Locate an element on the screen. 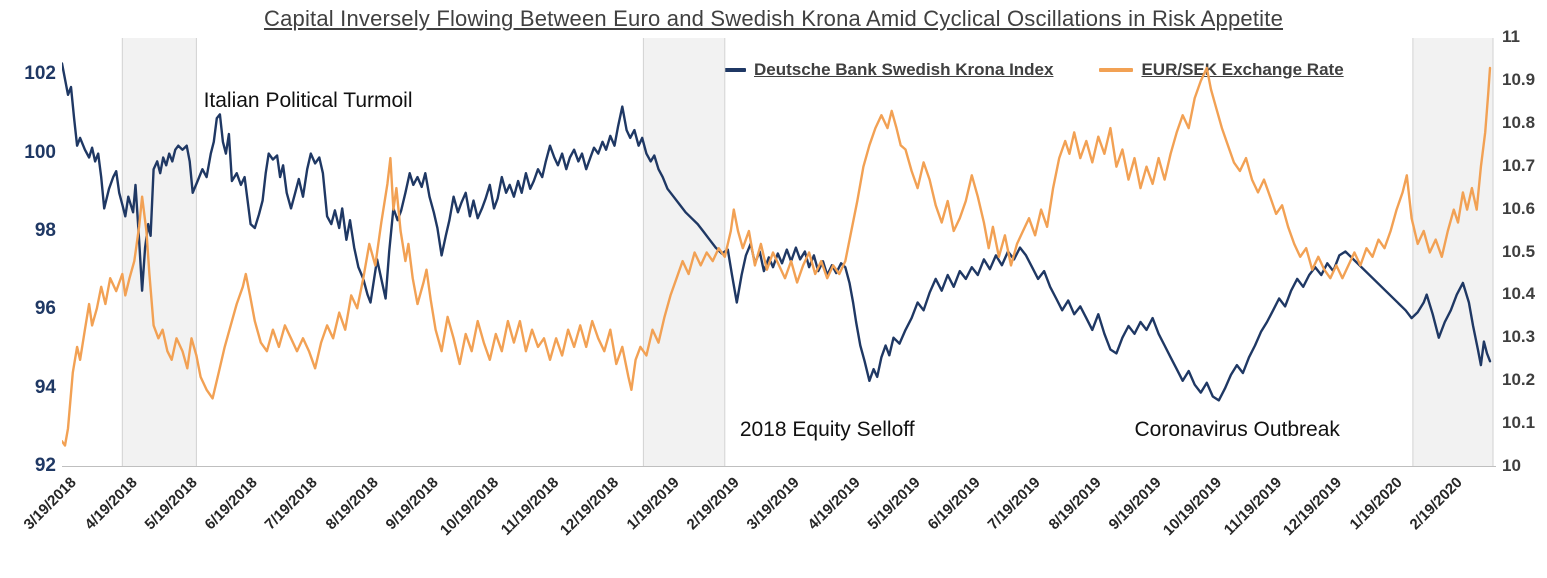  x-axis-tick-label: 7/19/2019 is located at coordinates (1014, 504).